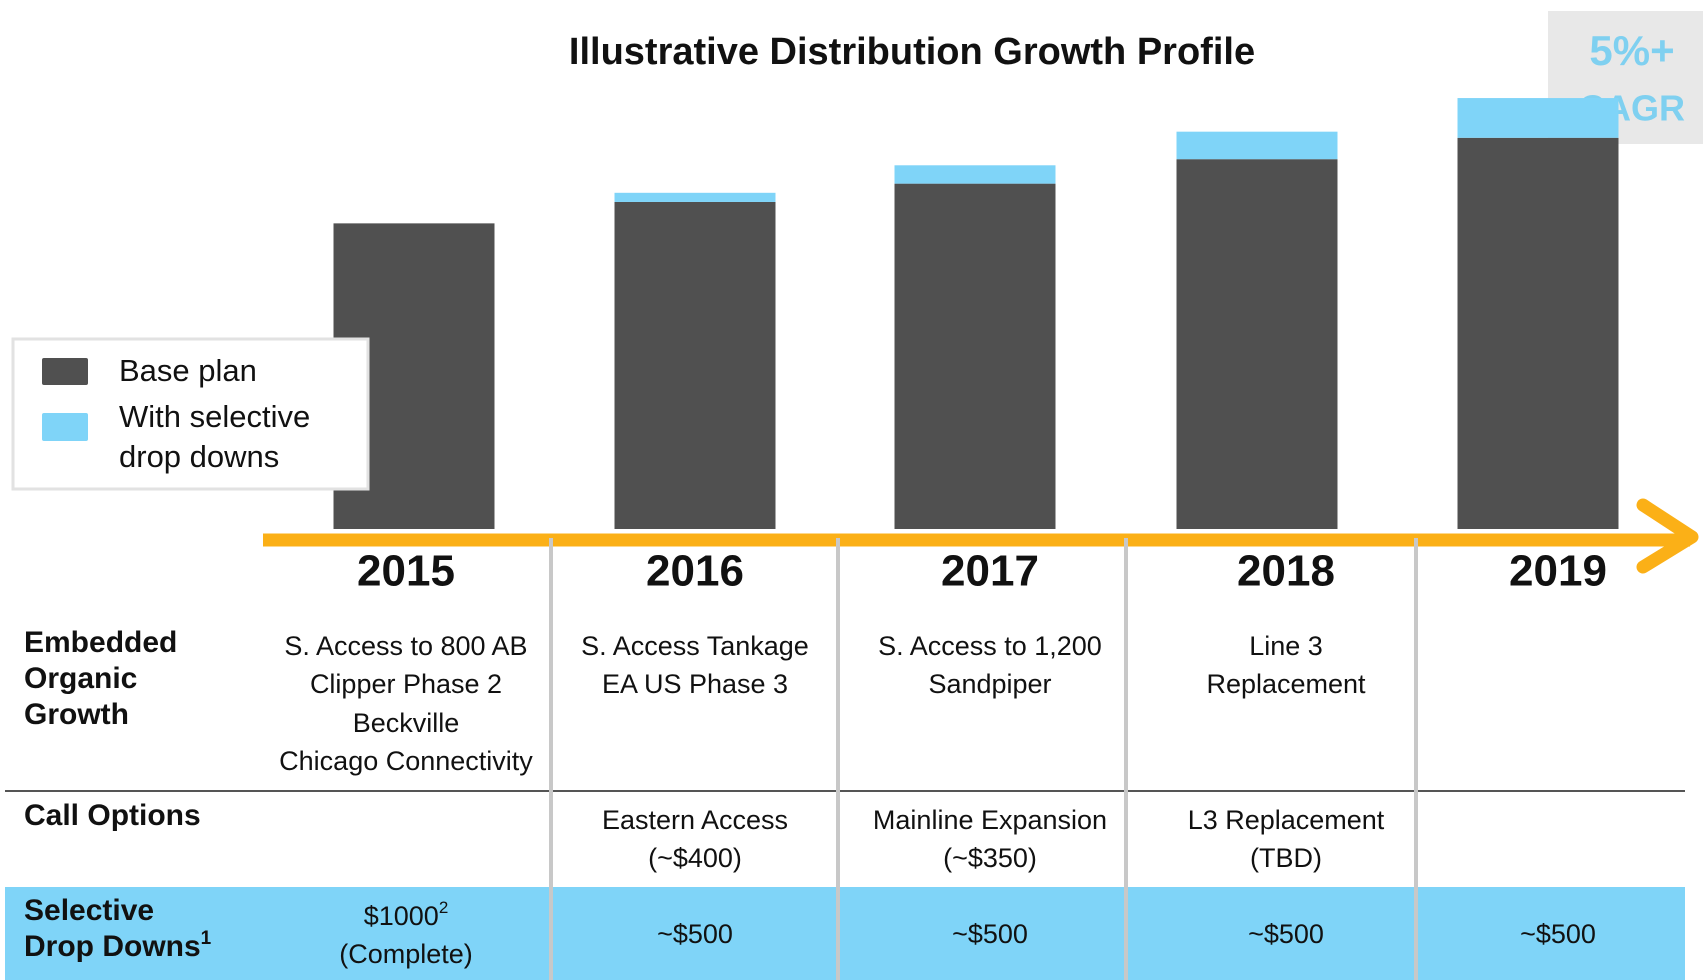  Describe the element at coordinates (695, 858) in the screenshot. I see `cell-text: (~$400)` at that location.